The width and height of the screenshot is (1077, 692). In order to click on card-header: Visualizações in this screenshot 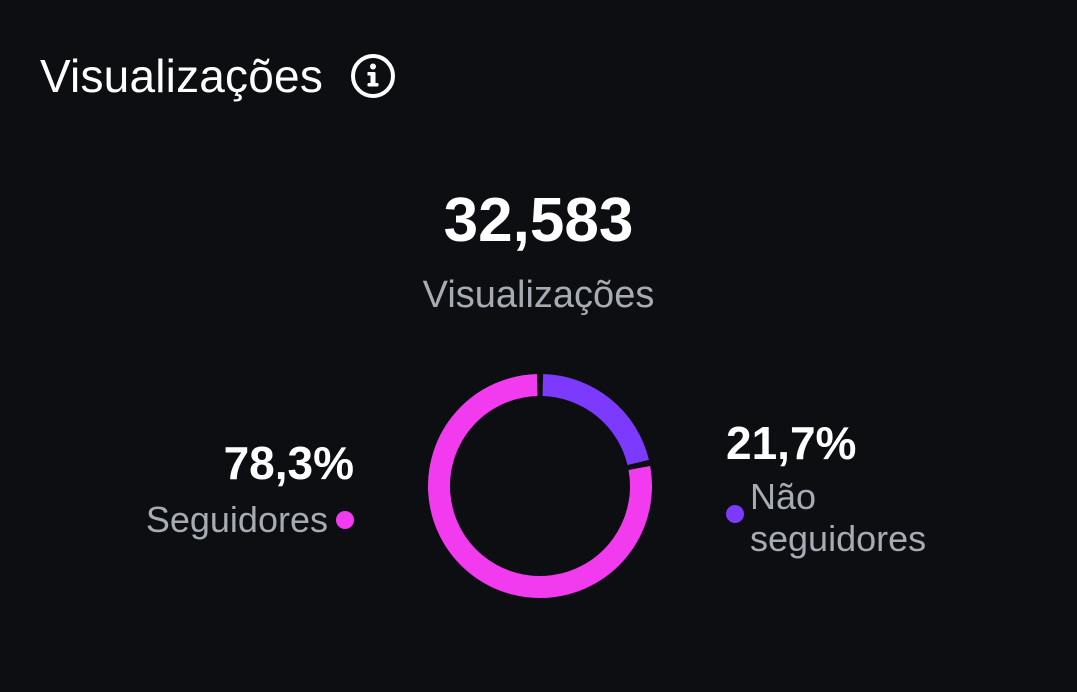, I will do `click(218, 76)`.